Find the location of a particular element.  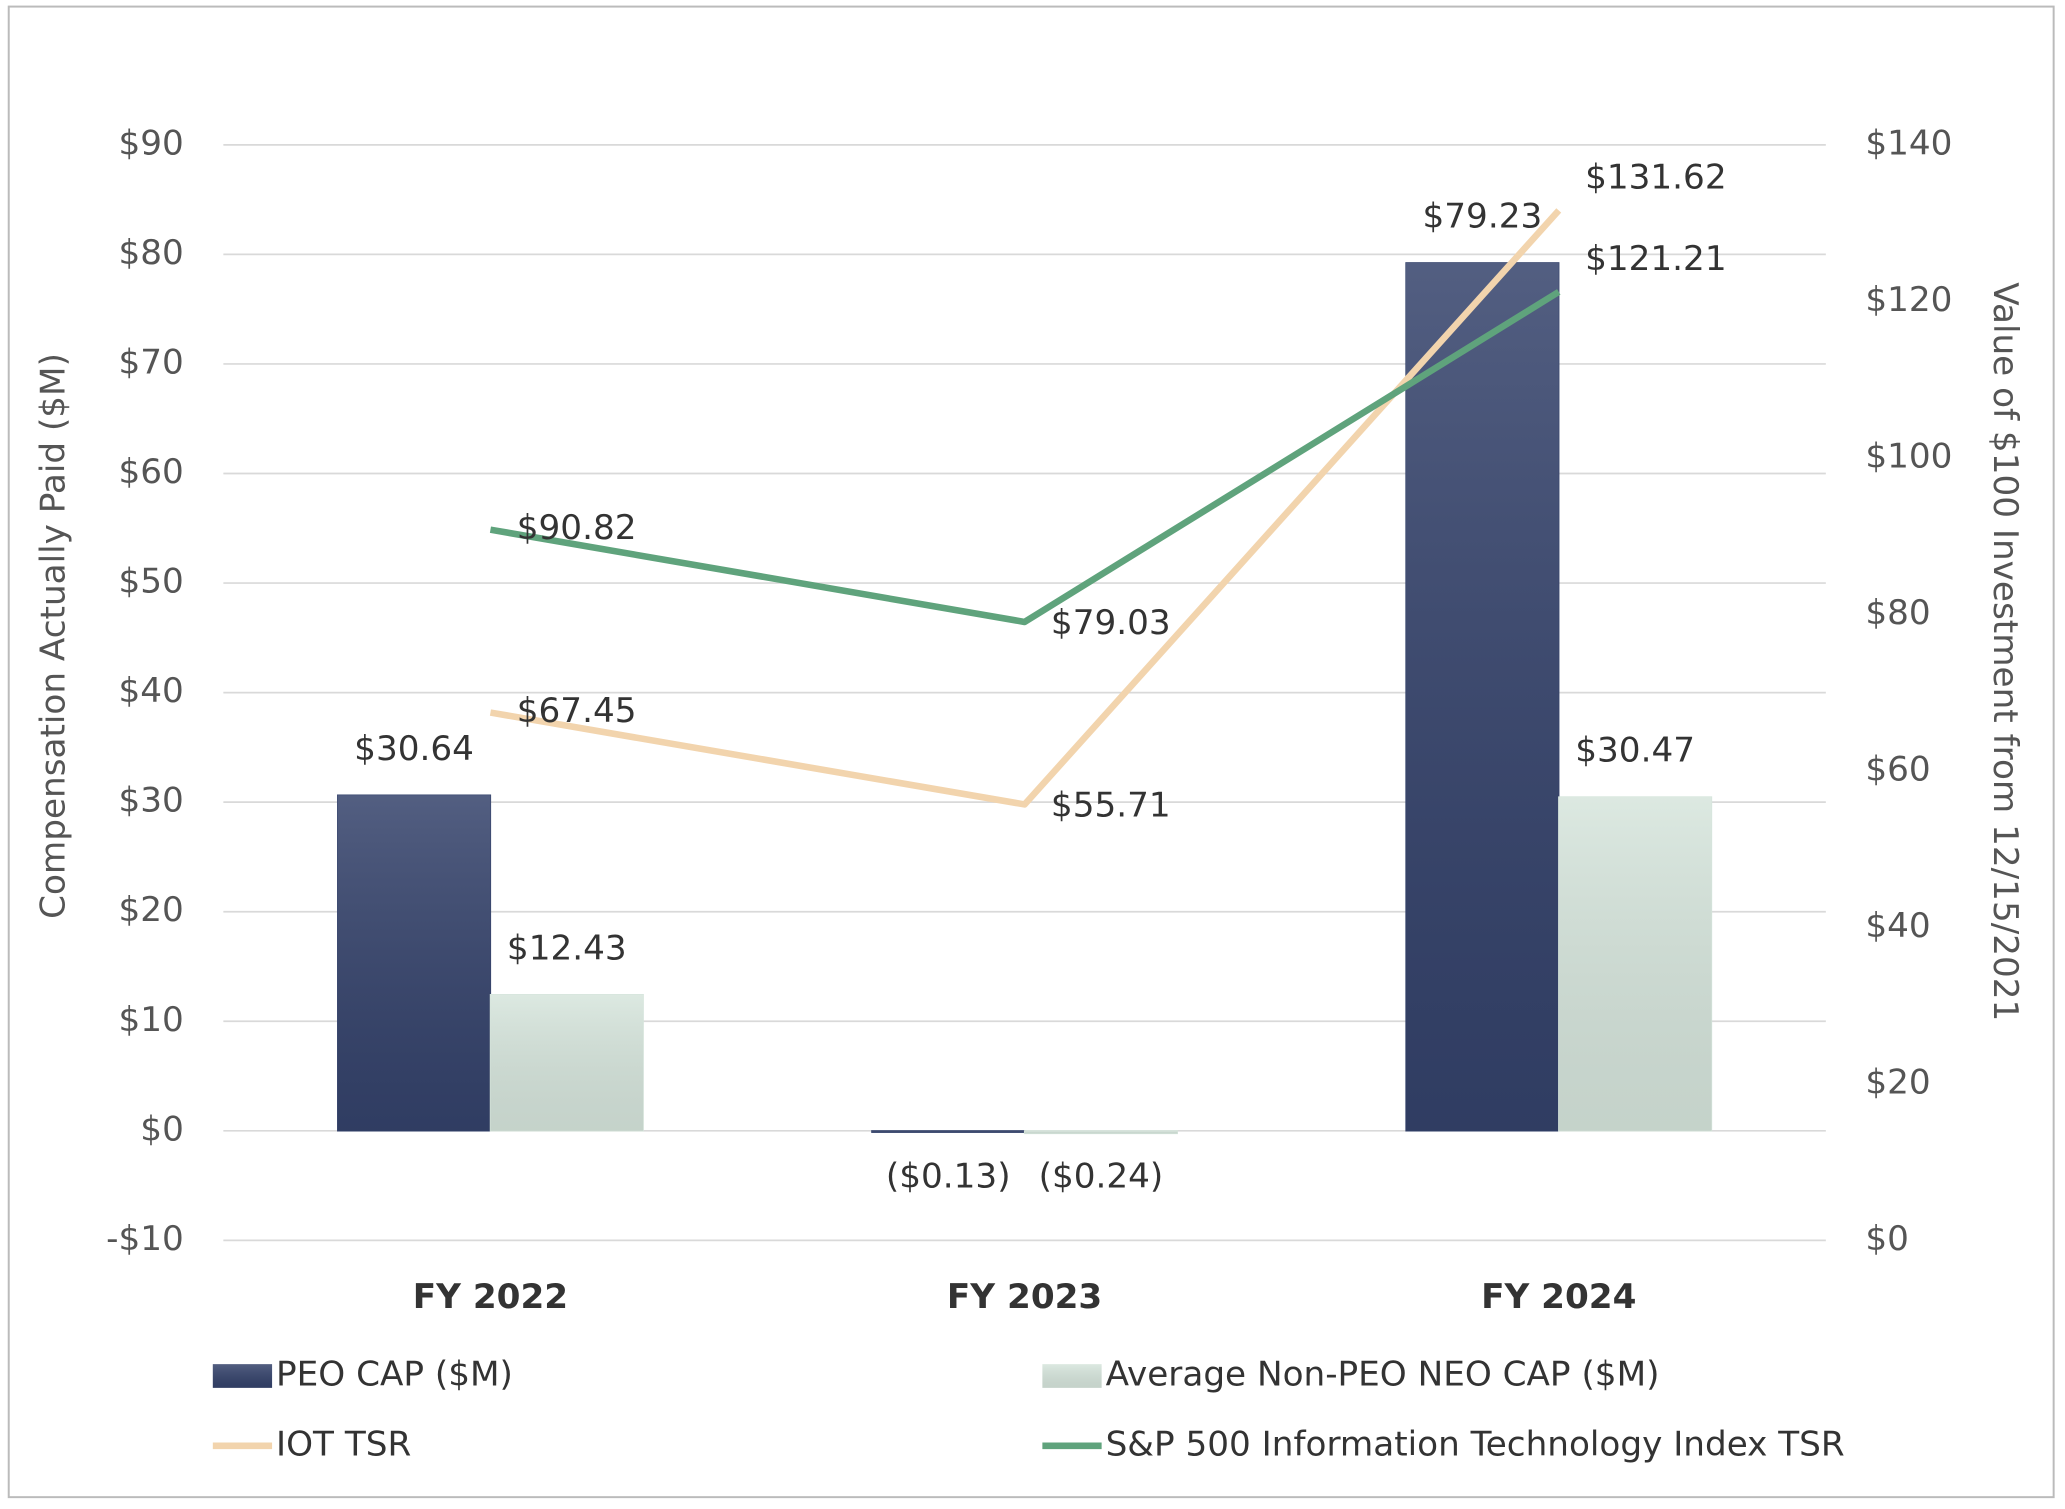

data-label: $79.23 is located at coordinates (1483, 217).